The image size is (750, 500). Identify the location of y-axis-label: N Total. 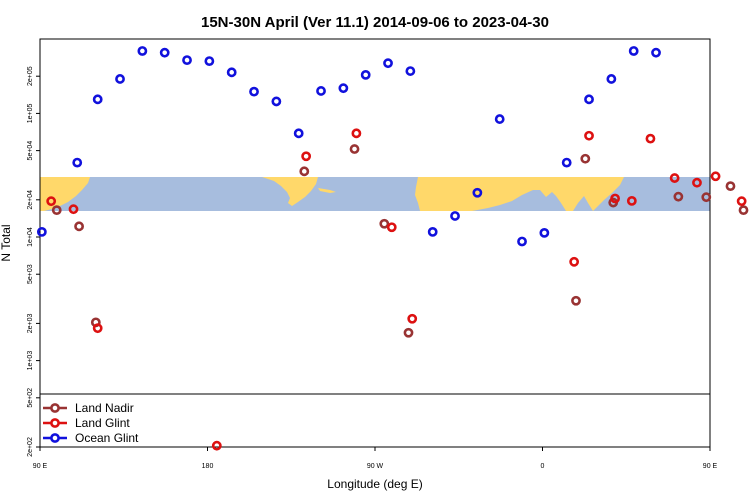
(6, 242).